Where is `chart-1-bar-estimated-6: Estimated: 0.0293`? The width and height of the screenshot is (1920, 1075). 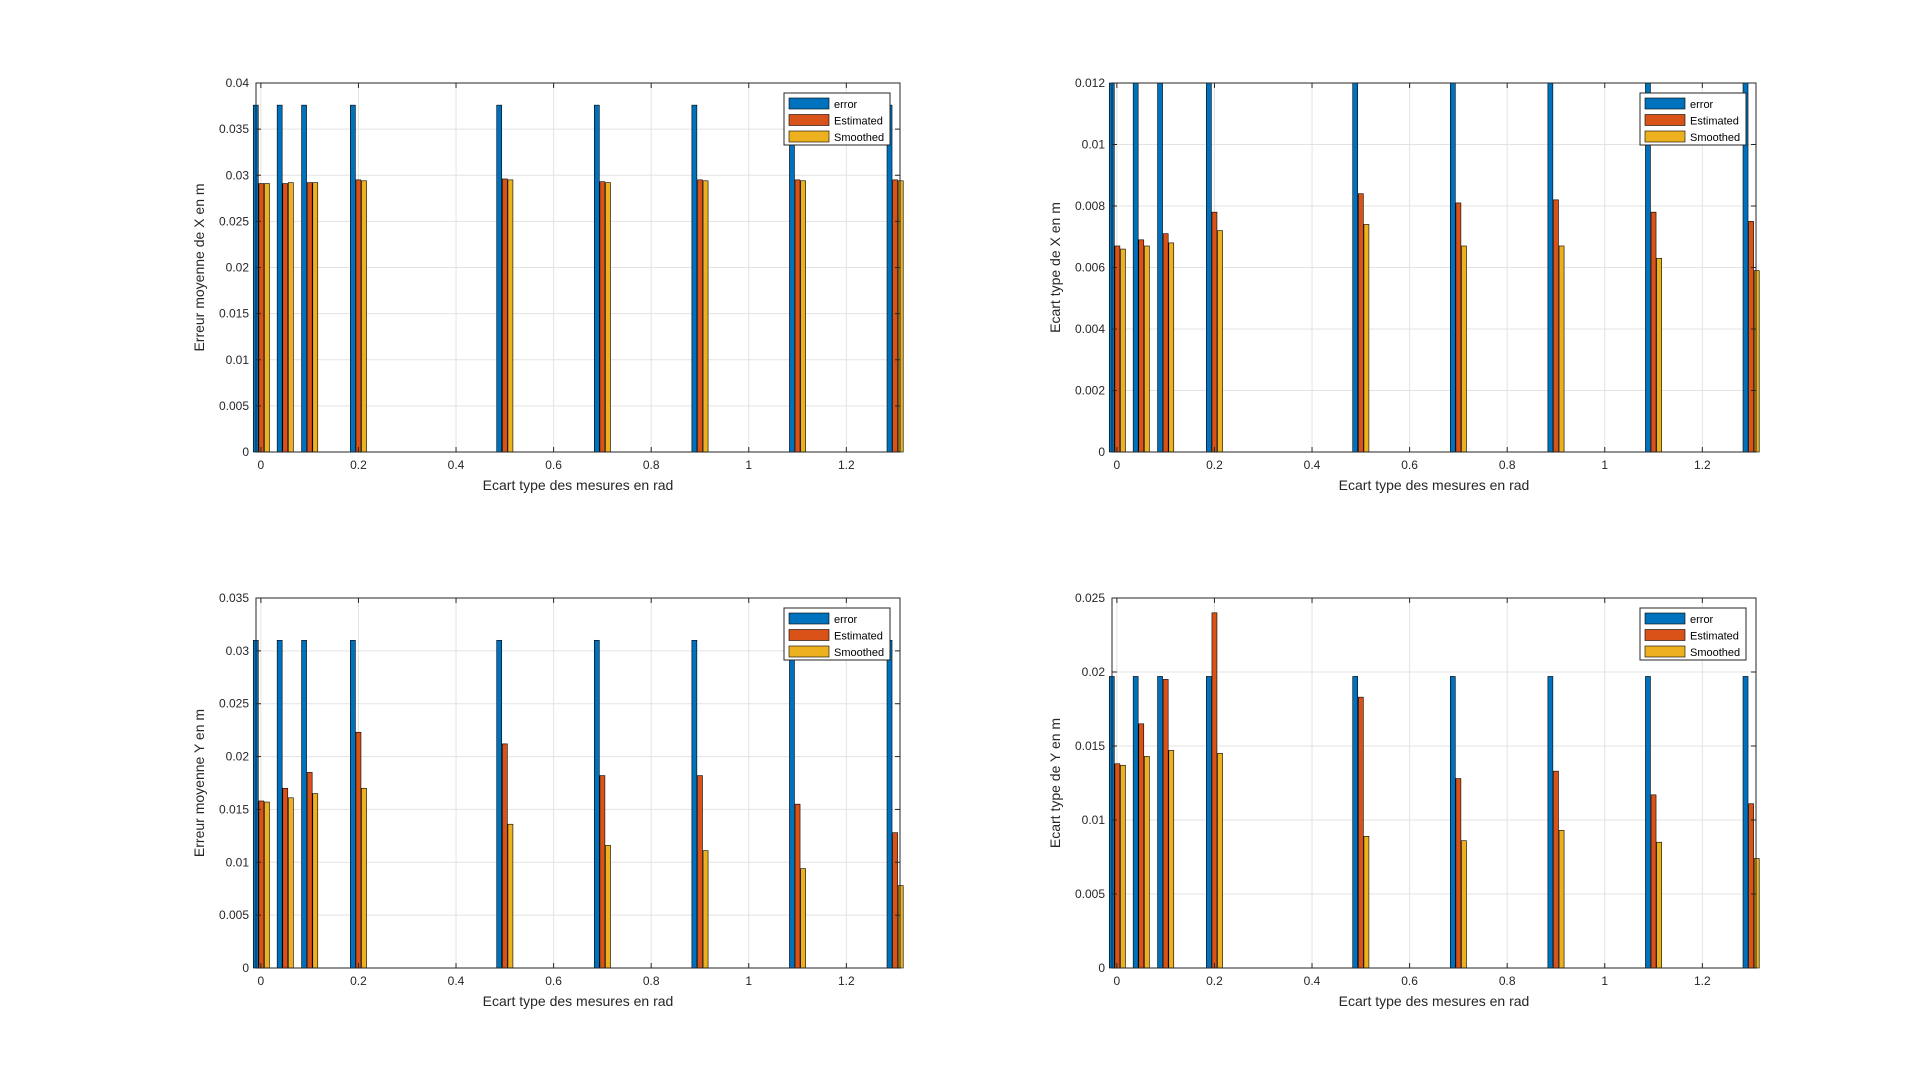 chart-1-bar-estimated-6: Estimated: 0.0293 is located at coordinates (602, 317).